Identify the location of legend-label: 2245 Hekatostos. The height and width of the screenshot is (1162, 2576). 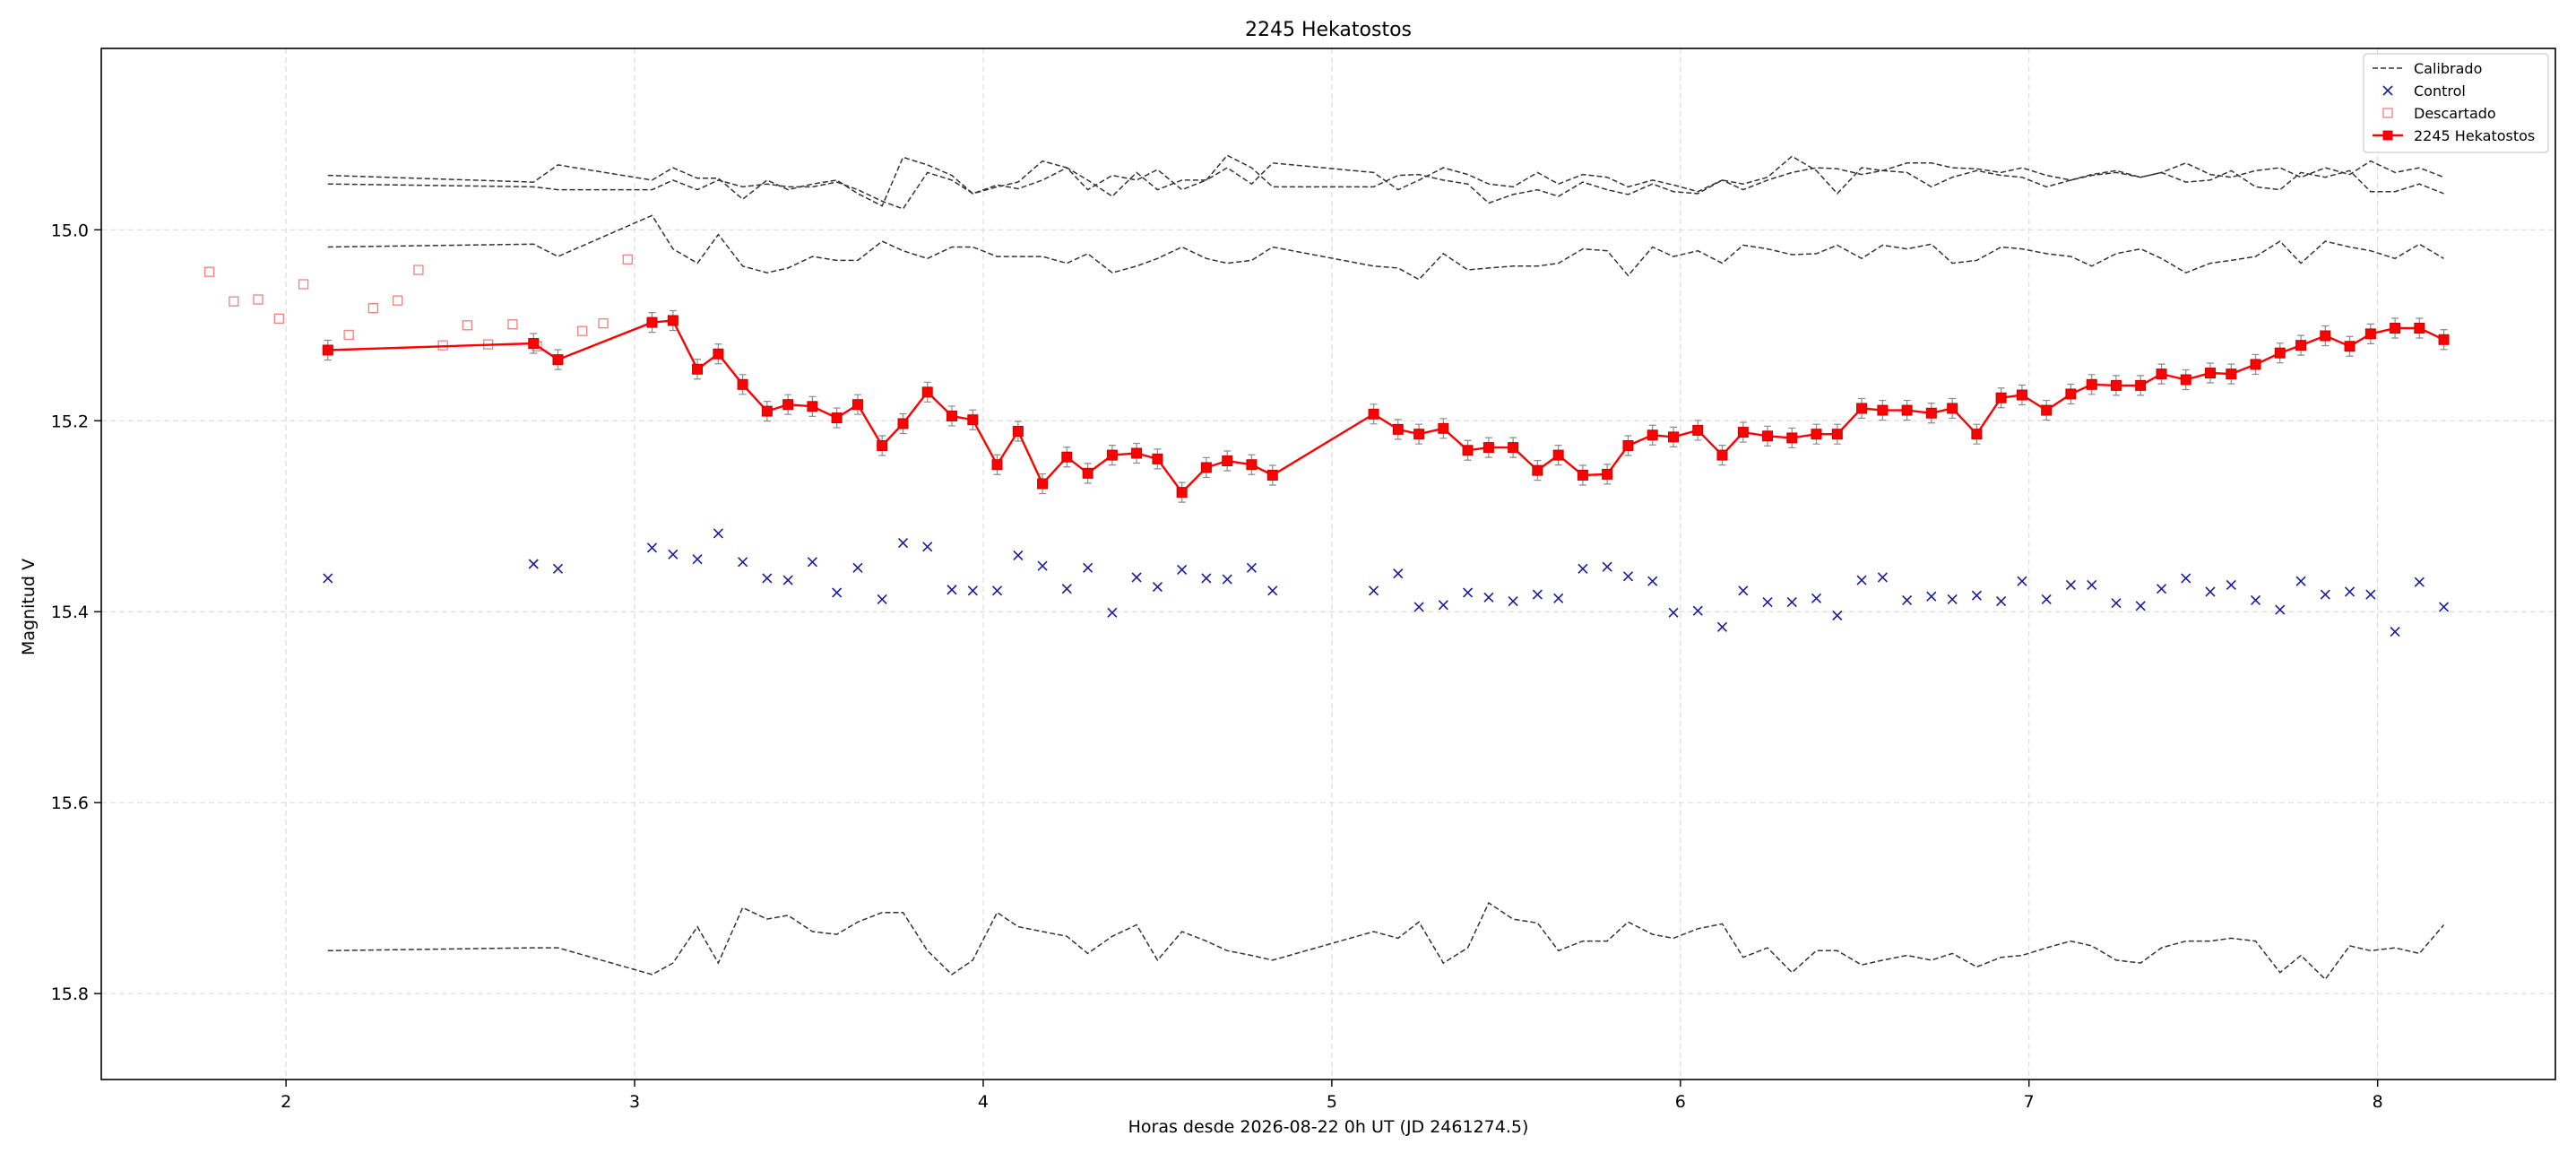
(2474, 135).